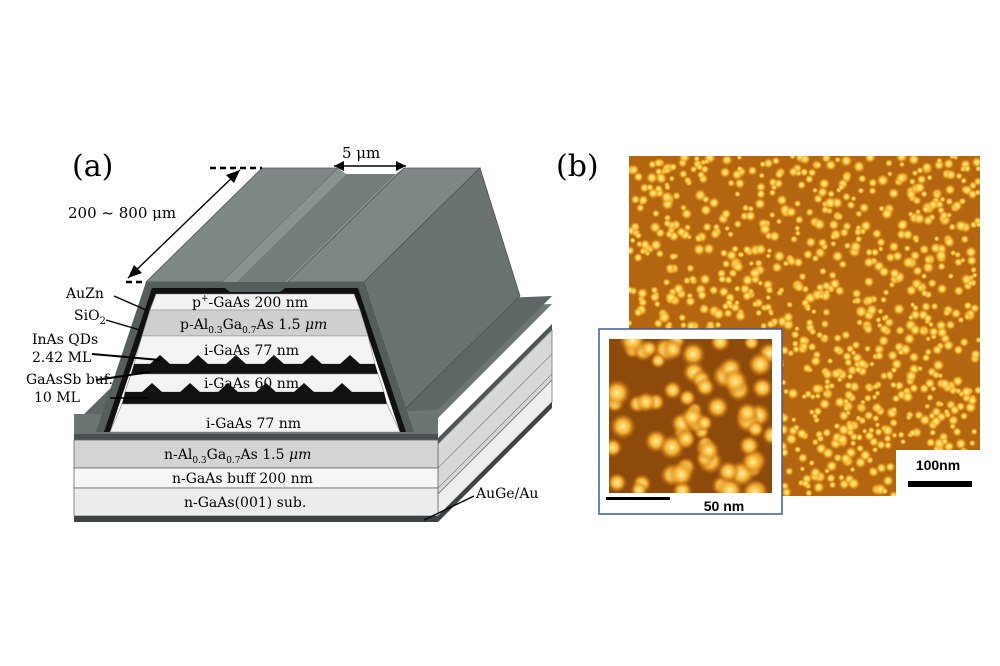 The width and height of the screenshot is (1000, 666). Describe the element at coordinates (253, 326) in the screenshot. I see `label-p-algaas: p-Al0.3Ga0.7As 1.5 μm` at that location.